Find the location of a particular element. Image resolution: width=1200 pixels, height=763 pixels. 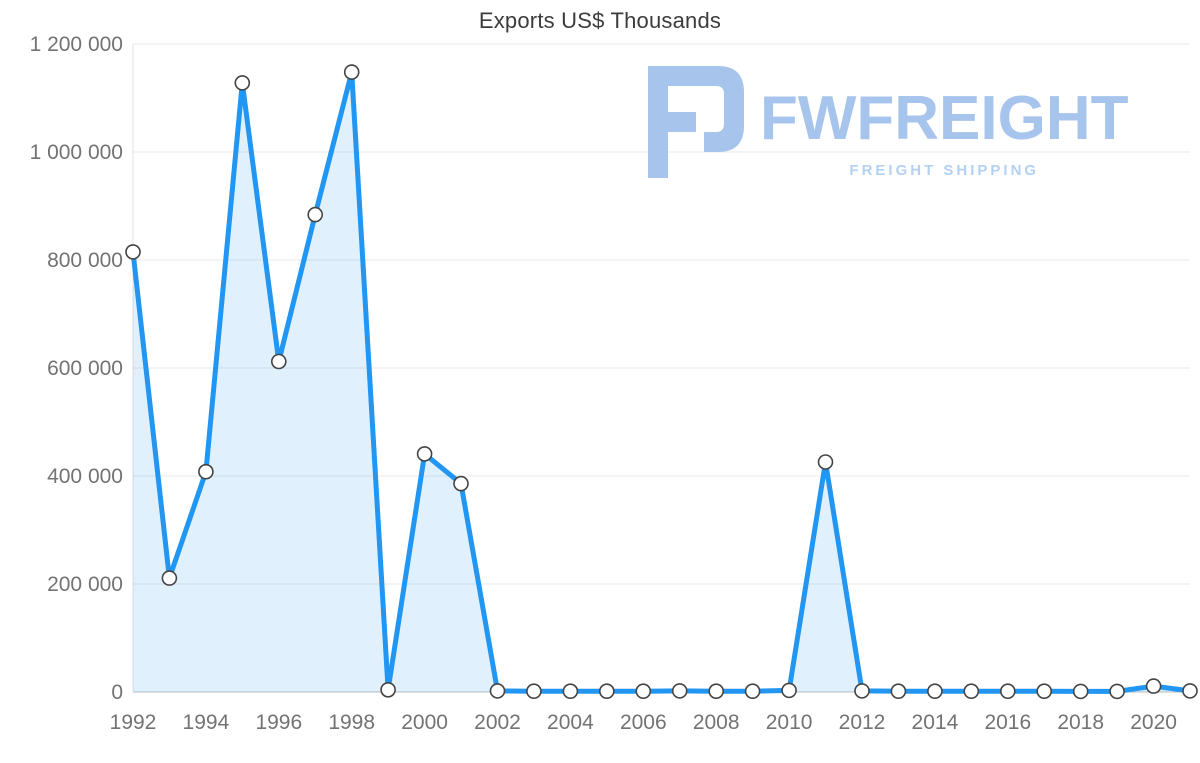

x-axis-tick-label: 2012 is located at coordinates (862, 722).